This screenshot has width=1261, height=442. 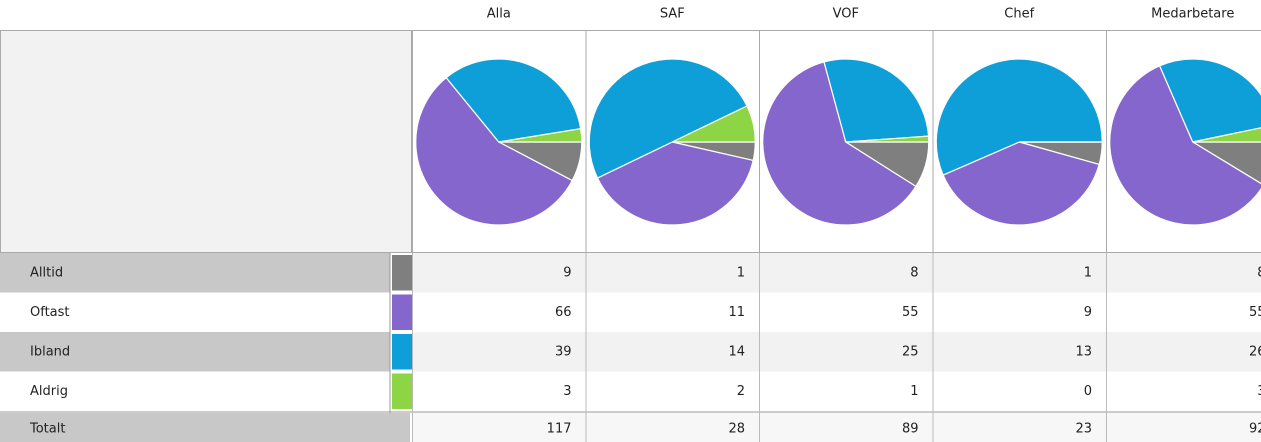 What do you see at coordinates (1083, 429) in the screenshot?
I see `total-value: 23` at bounding box center [1083, 429].